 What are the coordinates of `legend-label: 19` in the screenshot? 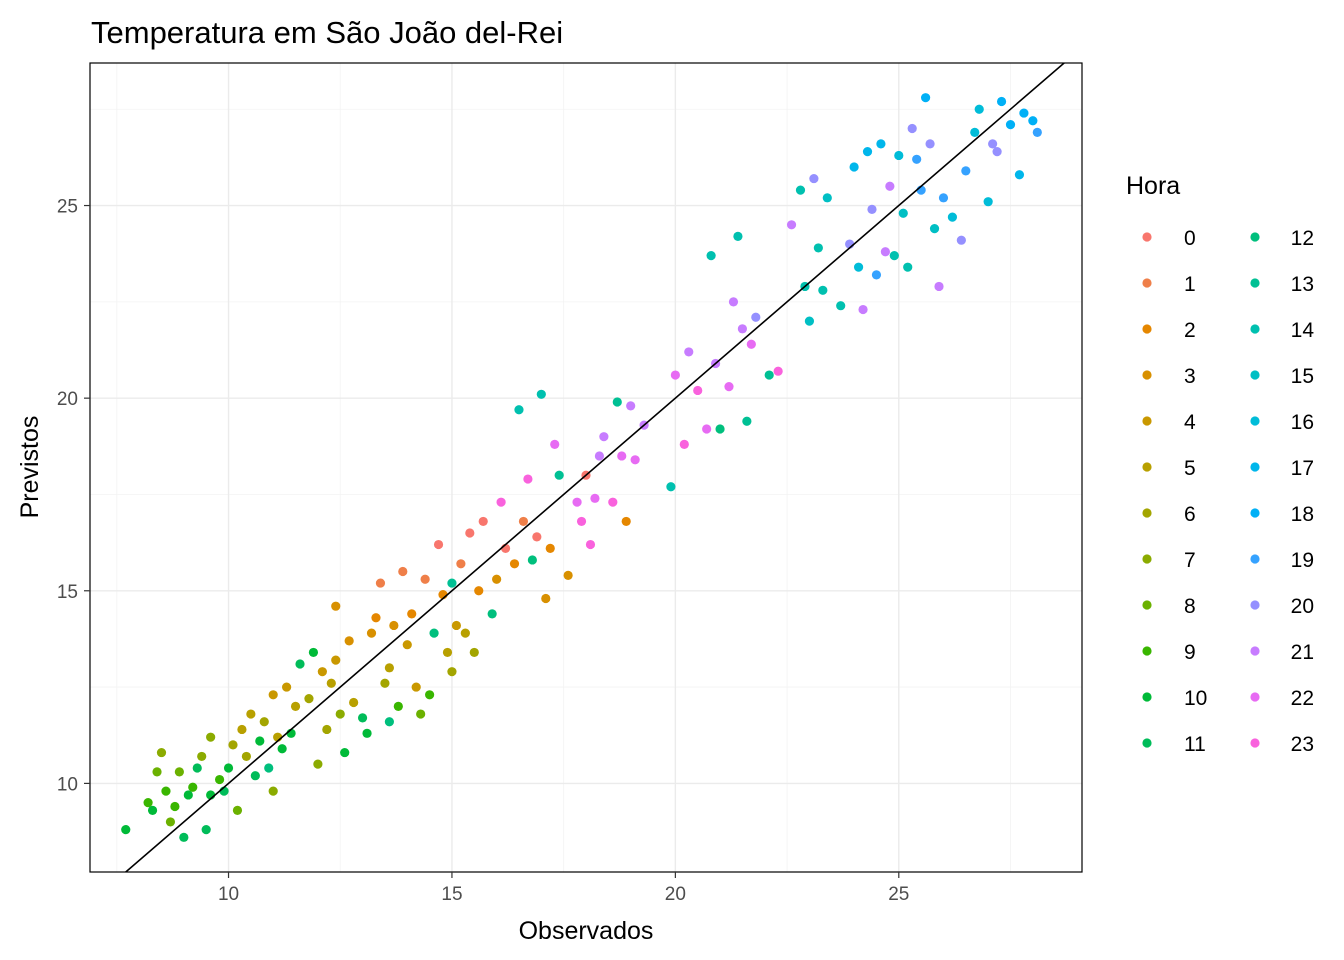 It's located at (1302, 560).